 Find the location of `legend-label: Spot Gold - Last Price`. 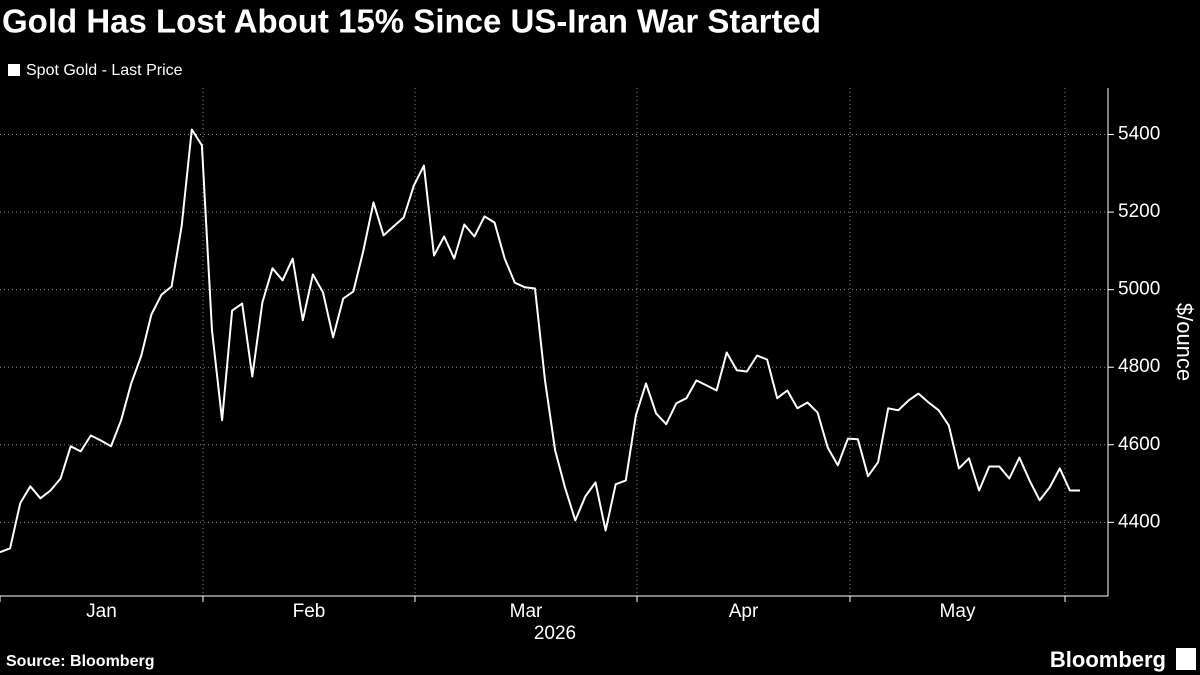

legend-label: Spot Gold - Last Price is located at coordinates (104, 70).